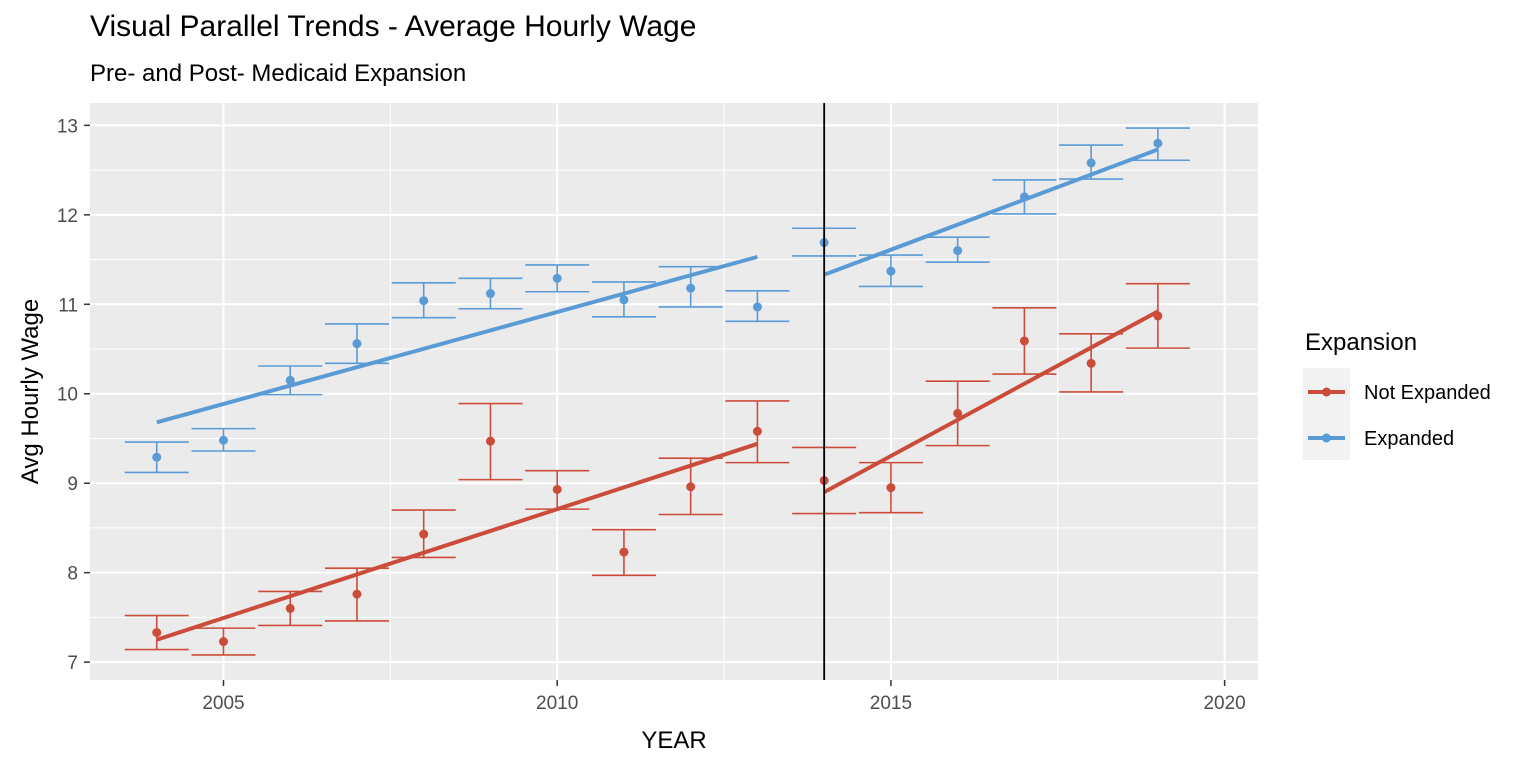 This screenshot has height=768, width=1536. I want to click on y-tick-label: 10, so click(67, 395).